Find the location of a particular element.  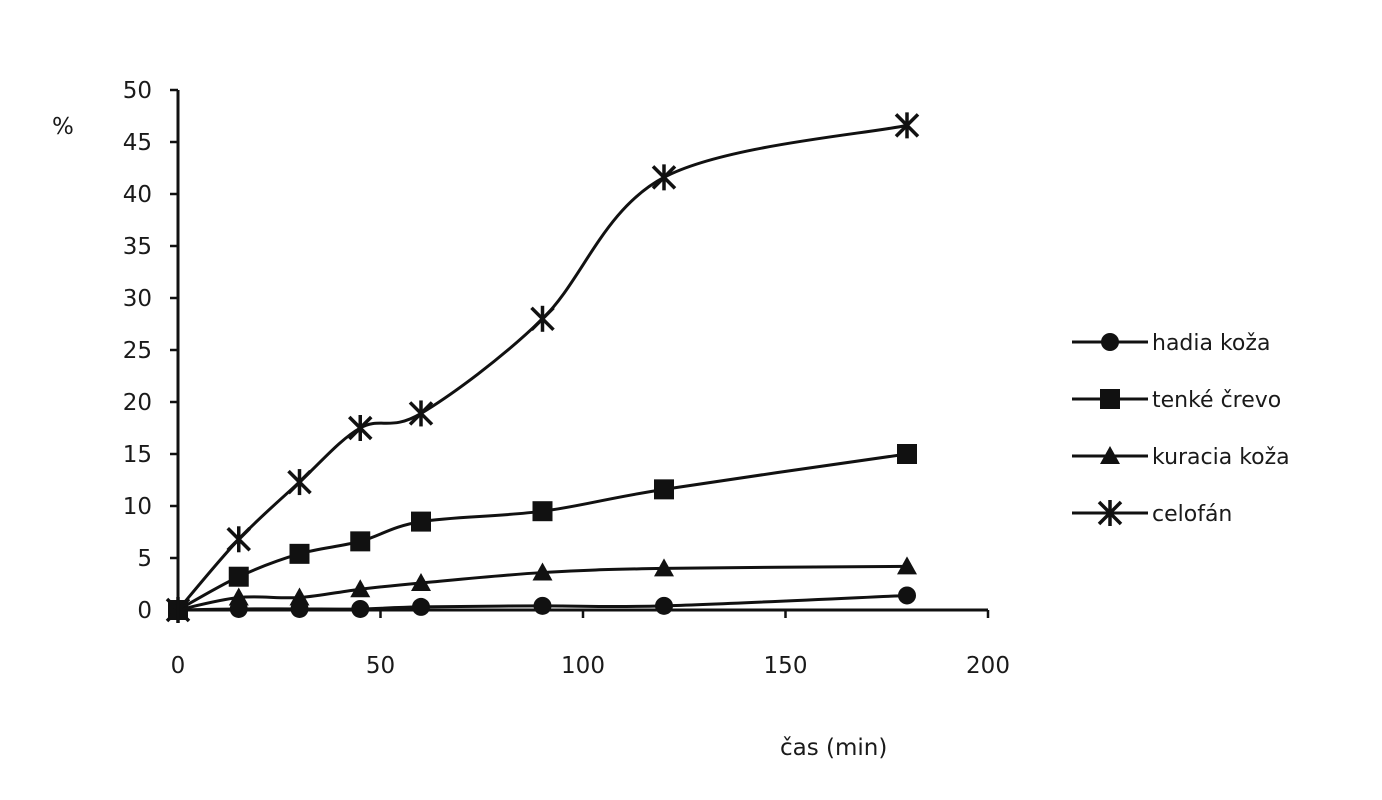

x-tick-label: 50 is located at coordinates (380, 666).